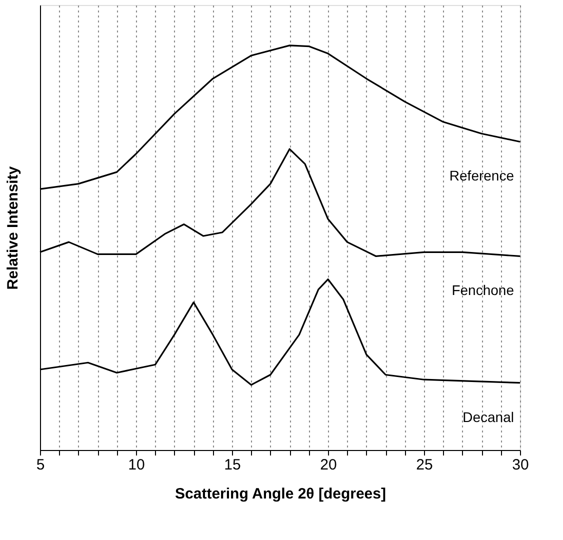 This screenshot has width=563, height=540. What do you see at coordinates (481, 176) in the screenshot?
I see `series-label: Reference` at bounding box center [481, 176].